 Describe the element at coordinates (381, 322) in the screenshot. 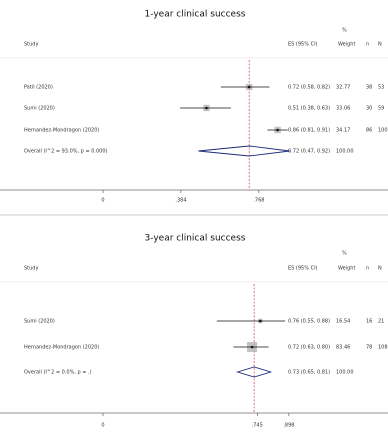

I see `N-label: 21` at that location.